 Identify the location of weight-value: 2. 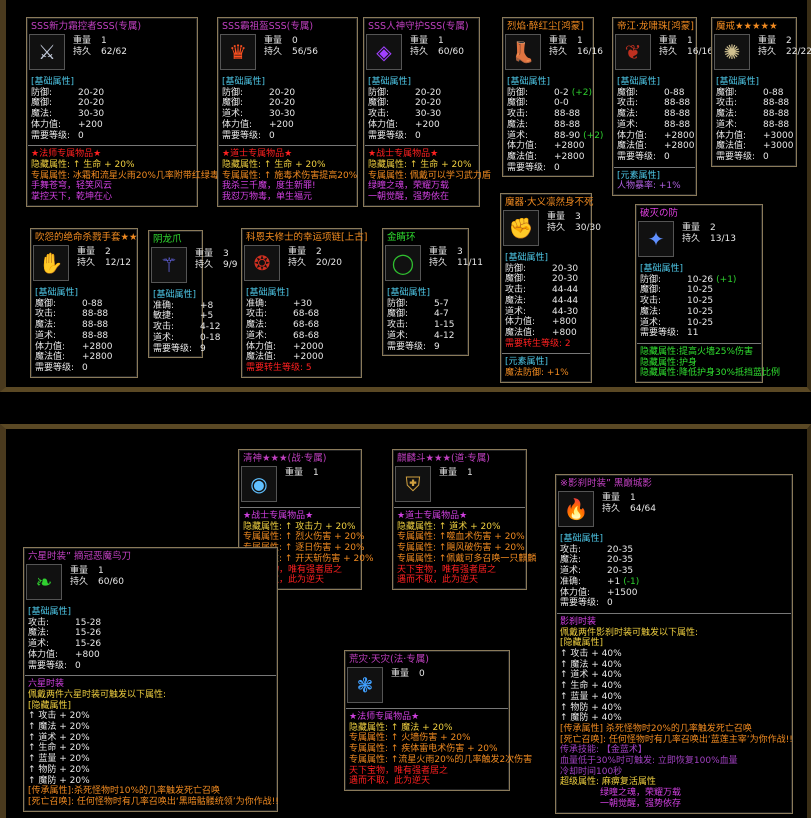
(713, 228).